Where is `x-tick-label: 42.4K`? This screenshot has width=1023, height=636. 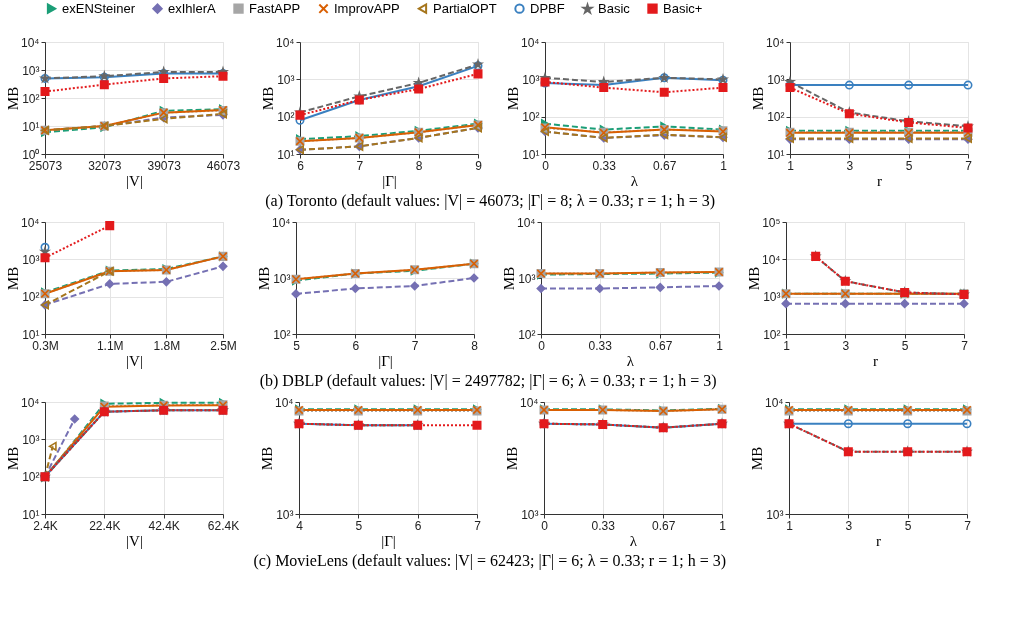
x-tick-label: 42.4K is located at coordinates (164, 525).